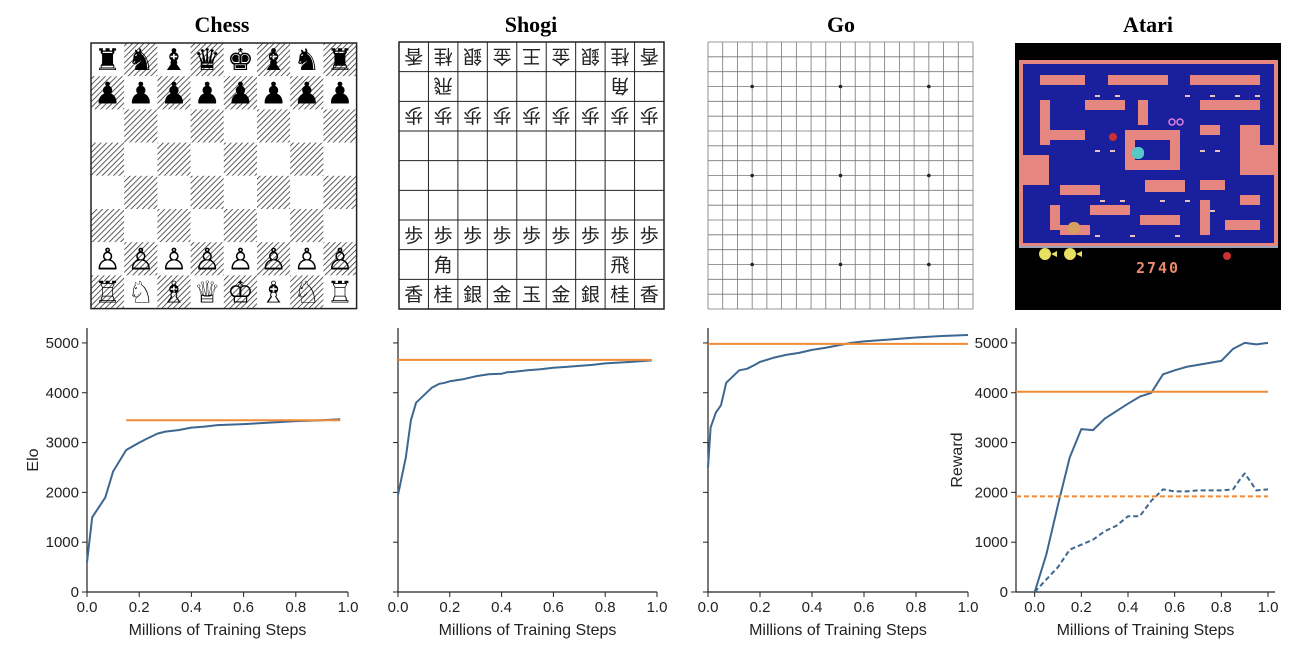  What do you see at coordinates (33, 459) in the screenshot?
I see `y-axis-label: Elo` at bounding box center [33, 459].